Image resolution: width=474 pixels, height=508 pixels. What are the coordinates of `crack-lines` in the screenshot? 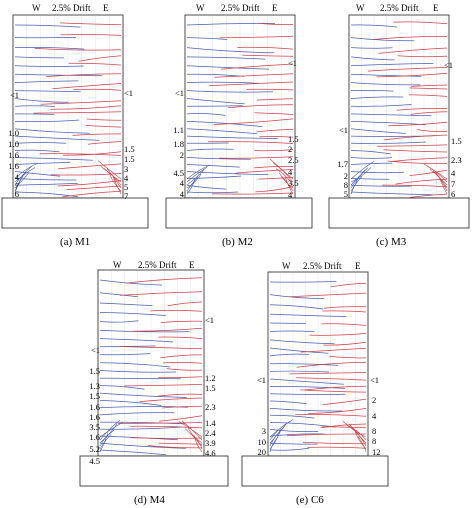 It's located at (240, 106).